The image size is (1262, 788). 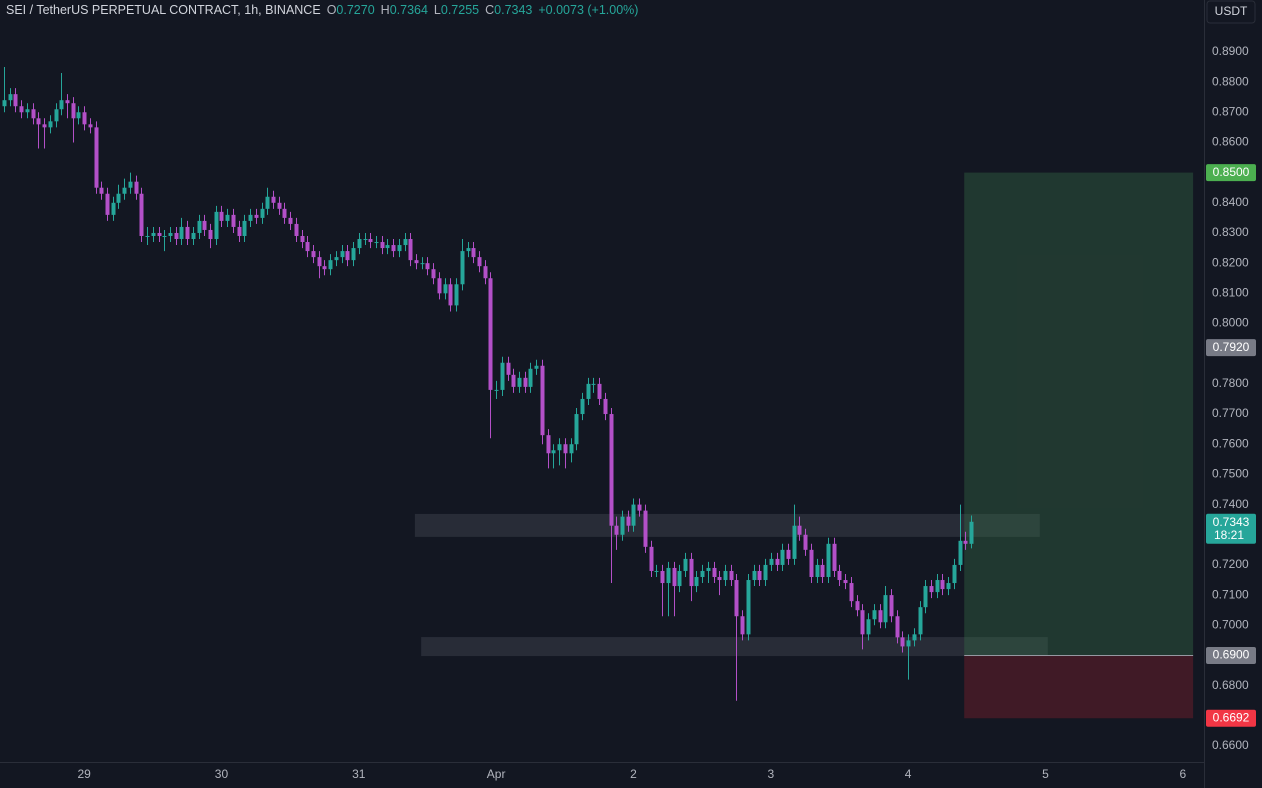 I want to click on loss-zone, so click(x=1079, y=687).